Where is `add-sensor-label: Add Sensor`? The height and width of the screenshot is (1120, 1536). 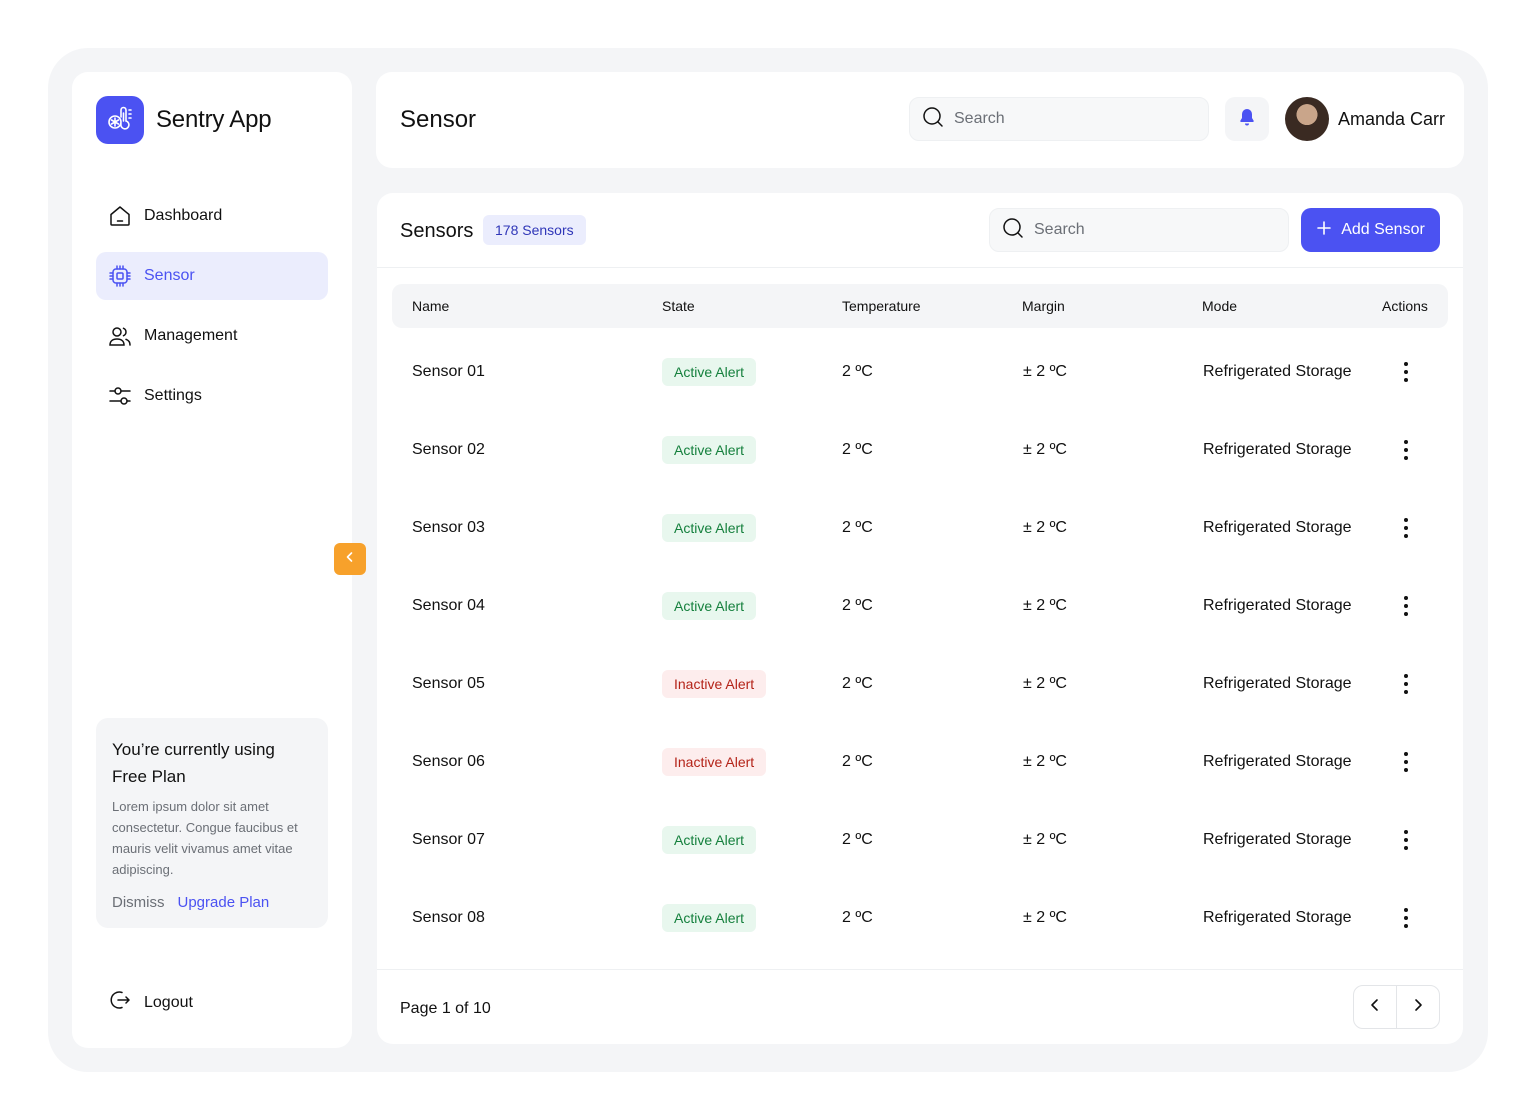 add-sensor-label: Add Sensor is located at coordinates (1383, 229).